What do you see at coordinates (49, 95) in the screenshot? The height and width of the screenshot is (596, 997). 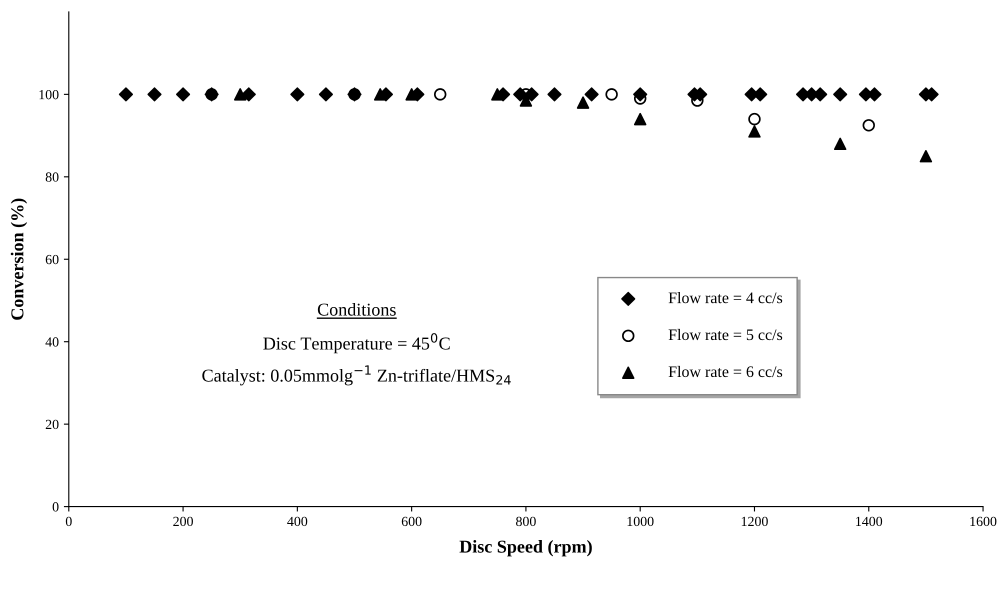 I see `y-tick-label: 100` at bounding box center [49, 95].